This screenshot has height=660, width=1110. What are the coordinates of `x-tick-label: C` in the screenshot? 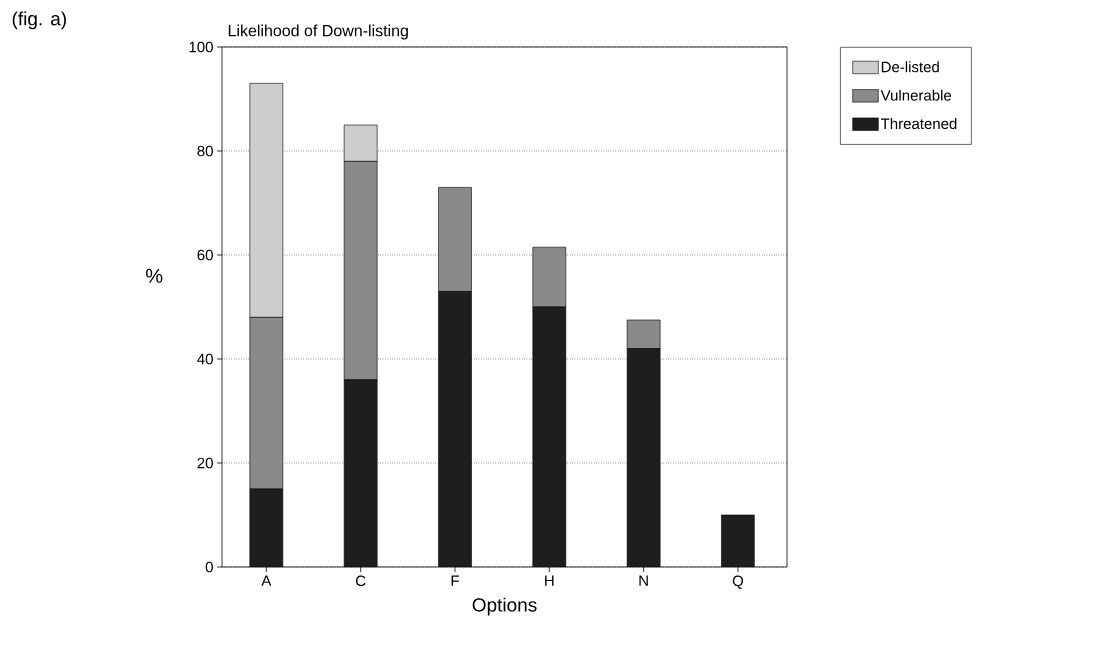 It's located at (361, 581).